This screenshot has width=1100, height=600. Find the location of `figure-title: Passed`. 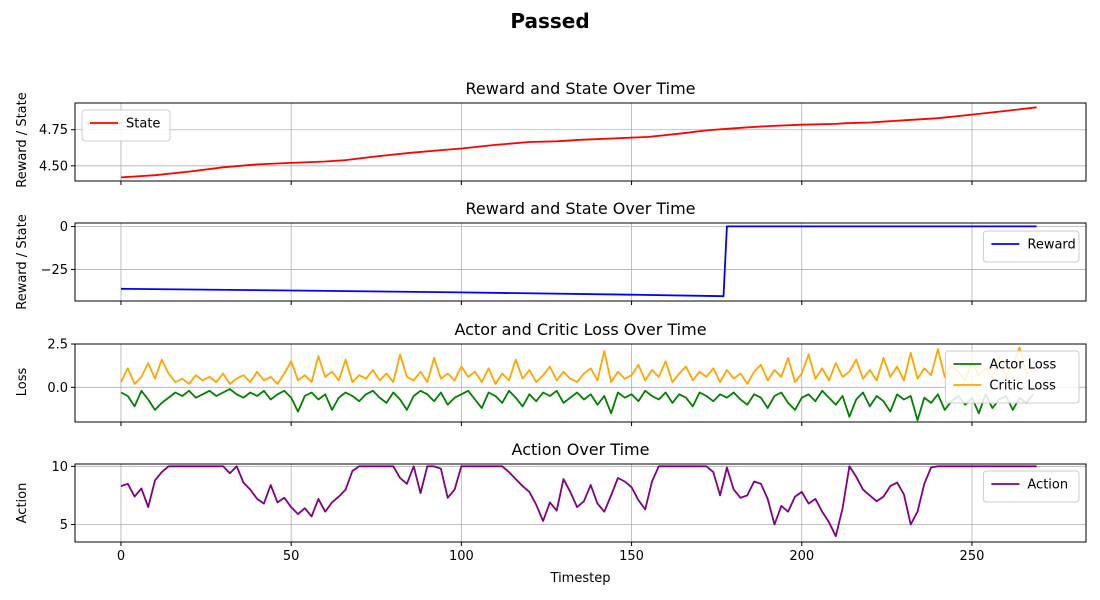

figure-title: Passed is located at coordinates (549, 21).